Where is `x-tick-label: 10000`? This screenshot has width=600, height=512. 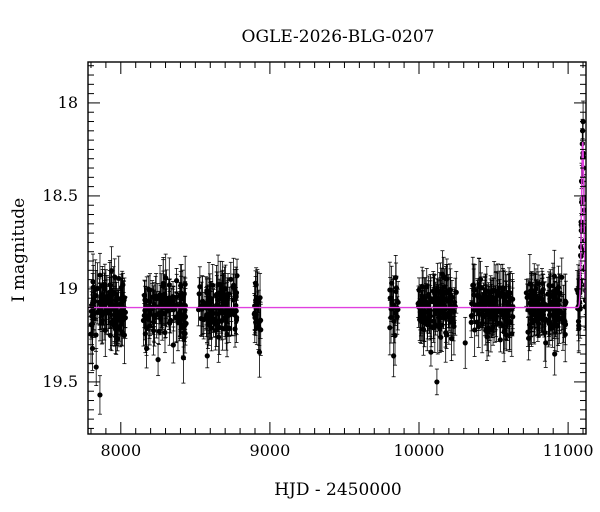
x-tick-label: 10000 is located at coordinates (419, 450).